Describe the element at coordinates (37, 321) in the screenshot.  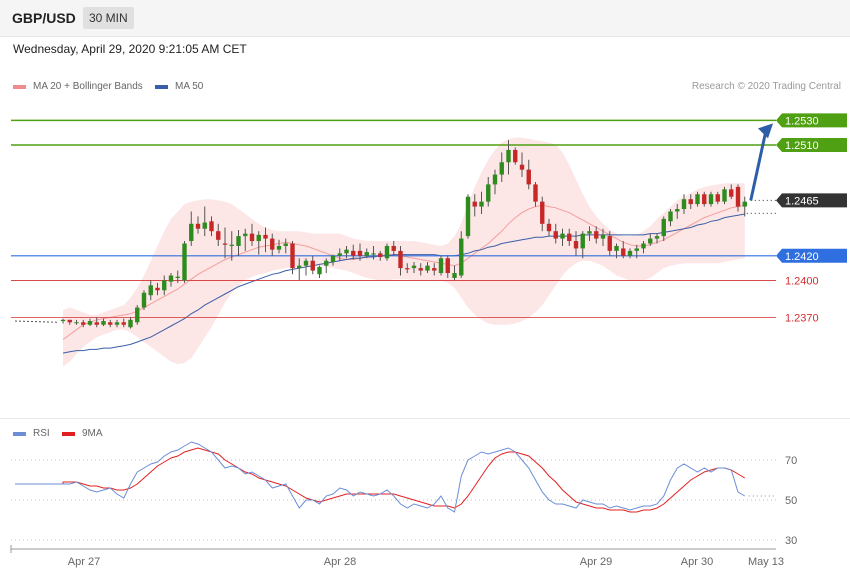
I see `pre-window-close-line` at that location.